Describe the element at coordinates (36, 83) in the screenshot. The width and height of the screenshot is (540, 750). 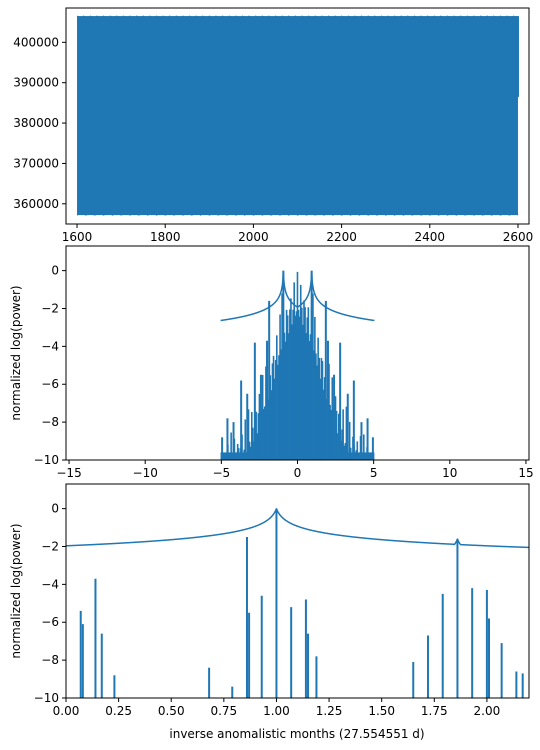
I see `y-tick-label: 390000` at that location.